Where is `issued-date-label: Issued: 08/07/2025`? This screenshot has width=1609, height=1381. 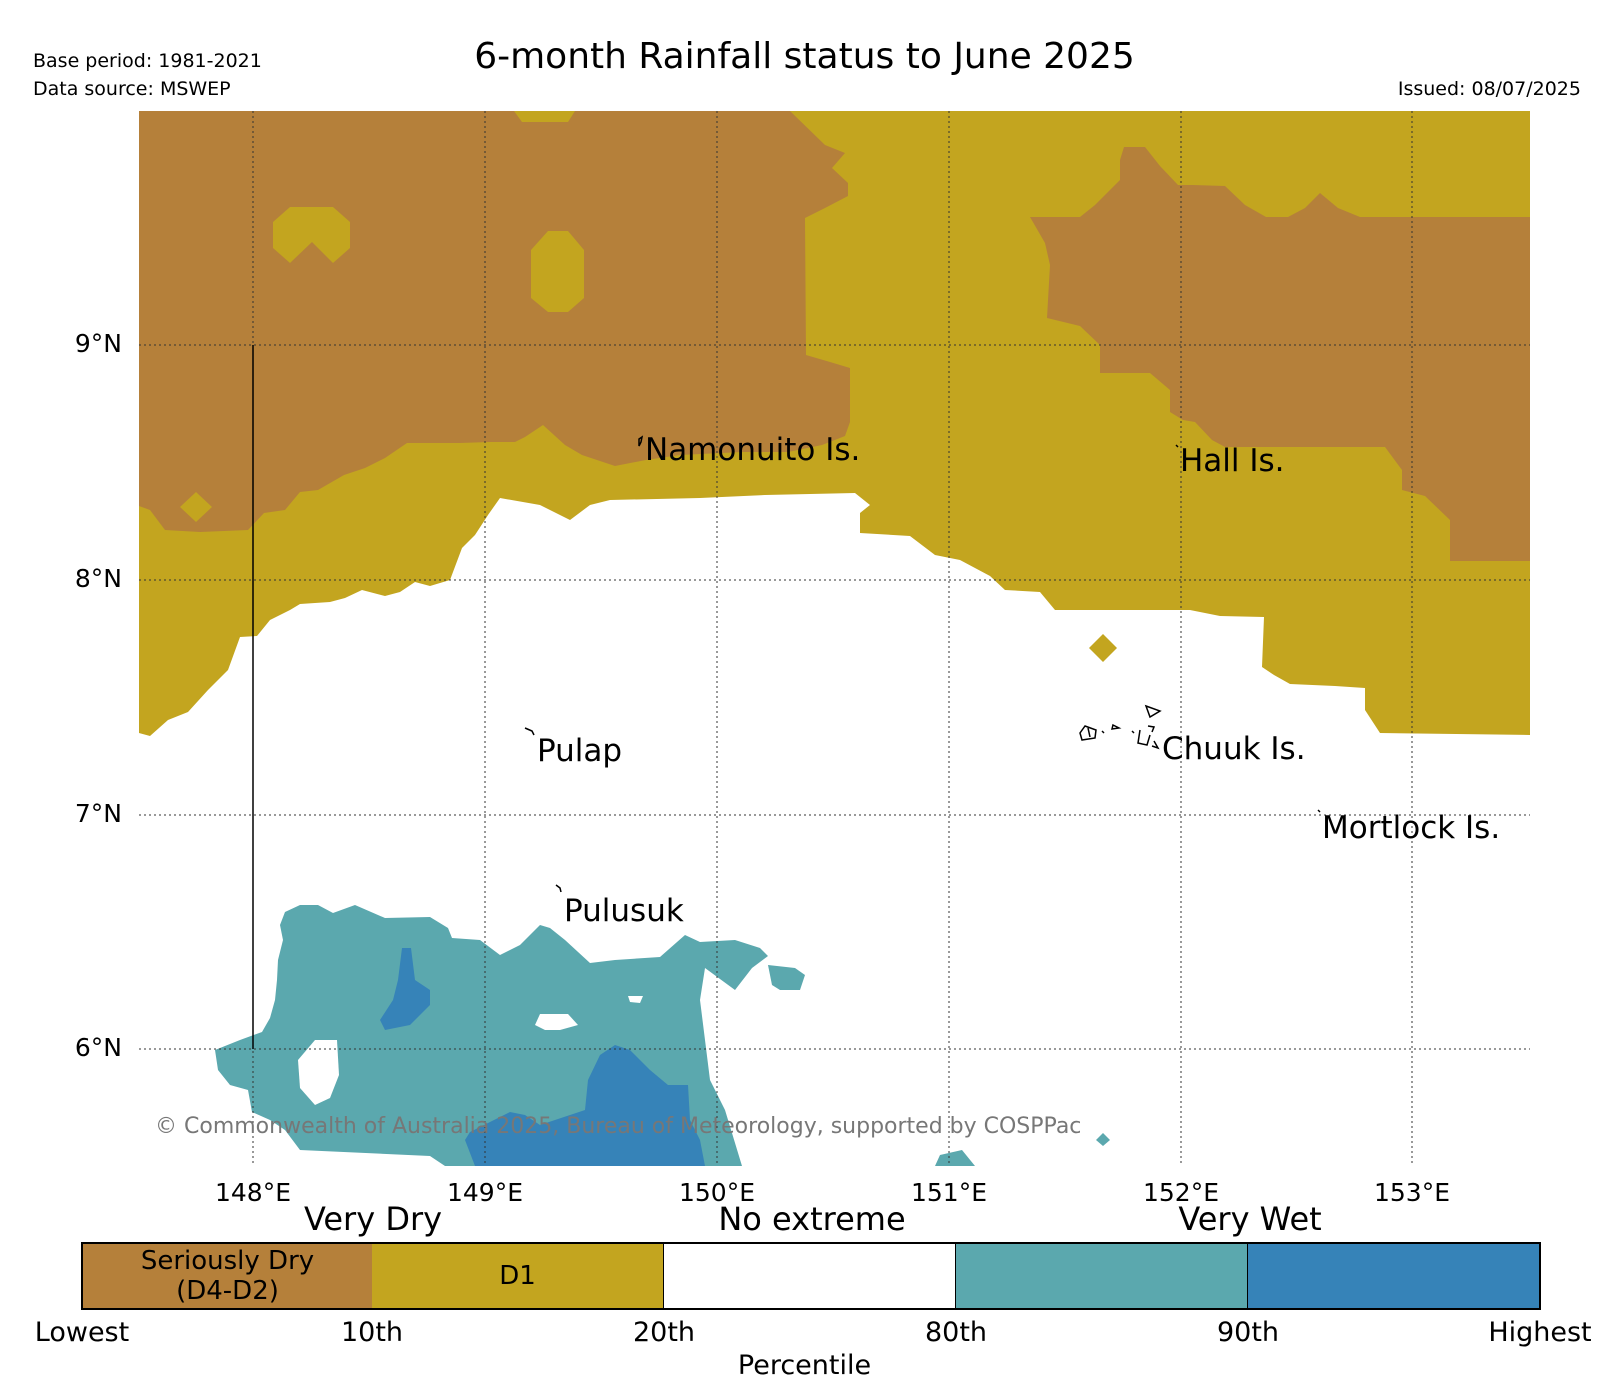
issued-date-label: Issued: 08/07/2025 is located at coordinates (1489, 89).